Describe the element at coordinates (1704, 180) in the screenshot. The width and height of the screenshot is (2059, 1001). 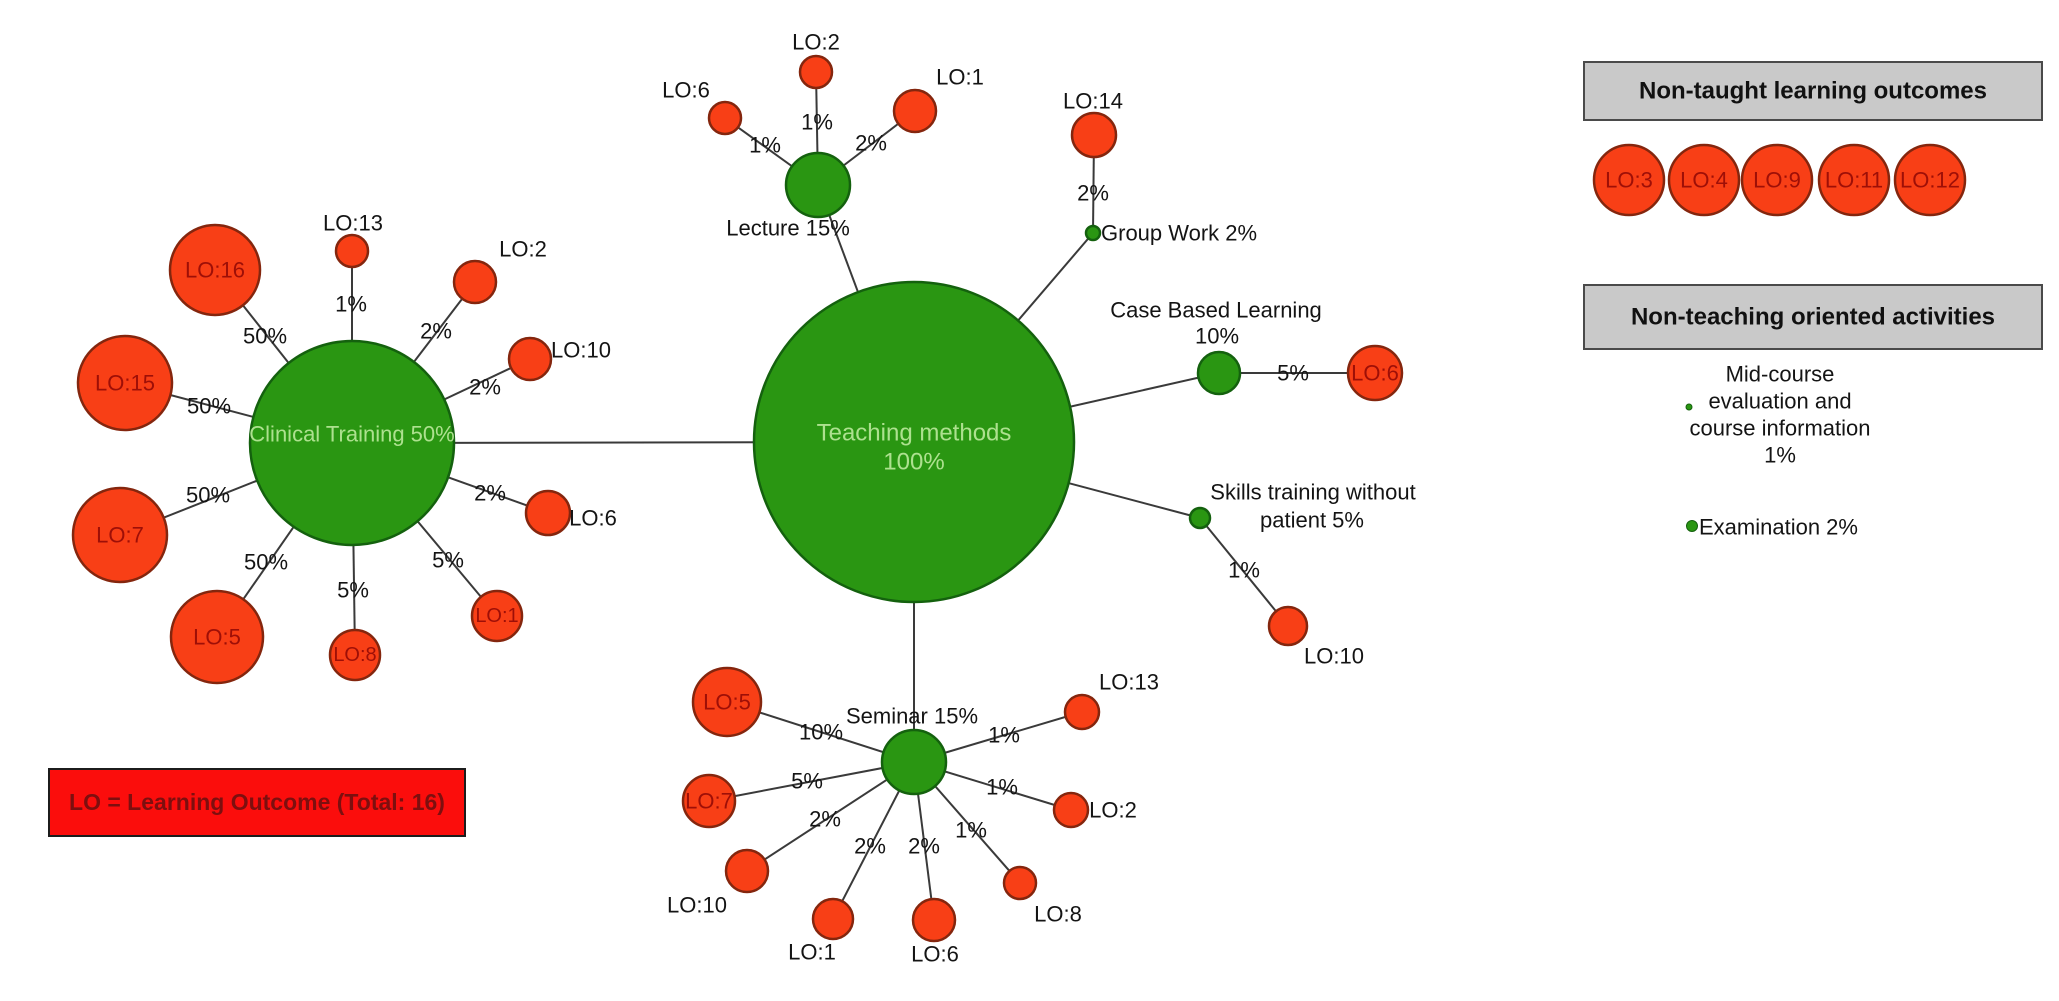
I see `svg-text: LO:4` at that location.